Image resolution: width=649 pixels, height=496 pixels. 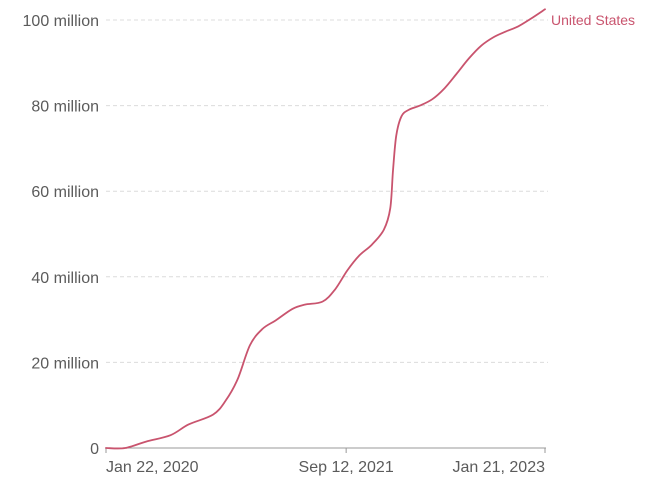 I want to click on y-tick-label: 100 million, so click(x=61, y=21).